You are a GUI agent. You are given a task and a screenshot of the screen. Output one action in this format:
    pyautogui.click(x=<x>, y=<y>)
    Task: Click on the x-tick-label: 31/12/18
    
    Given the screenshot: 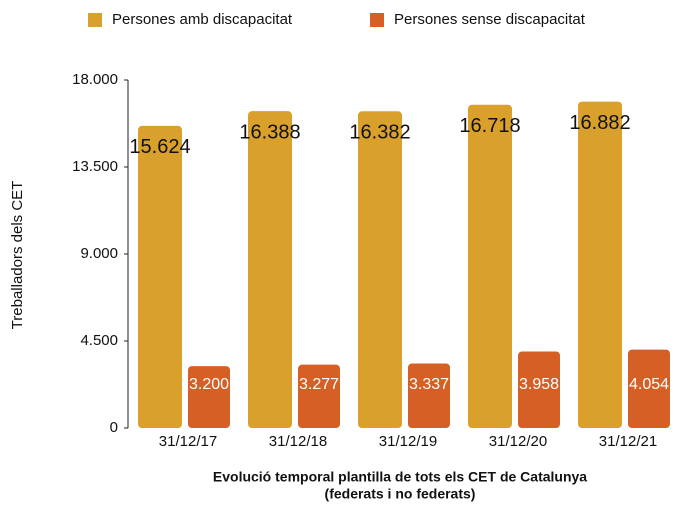 What is the action you would take?
    pyautogui.click(x=298, y=441)
    